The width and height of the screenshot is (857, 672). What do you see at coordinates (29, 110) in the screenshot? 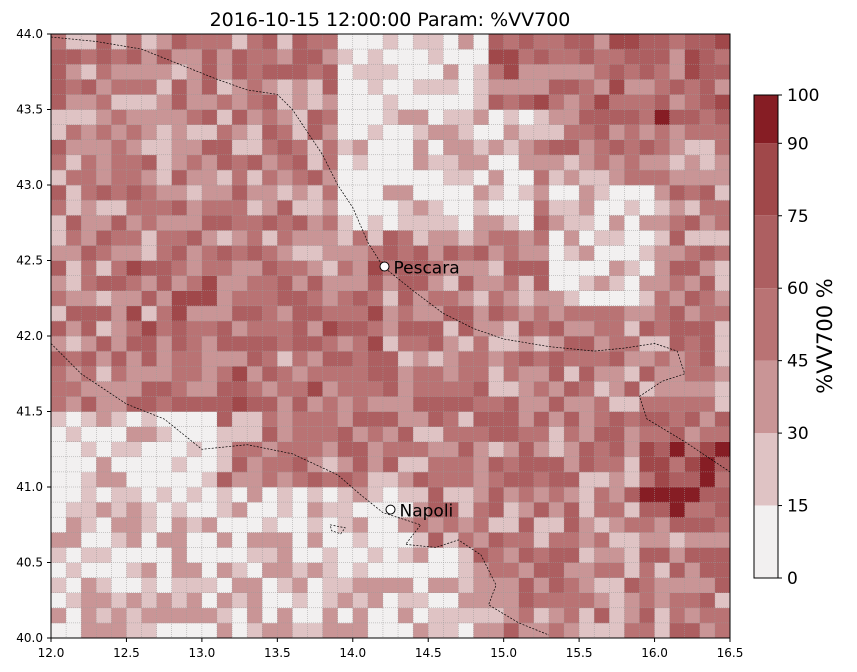
I see `y-tick-label: 43.5` at bounding box center [29, 110].